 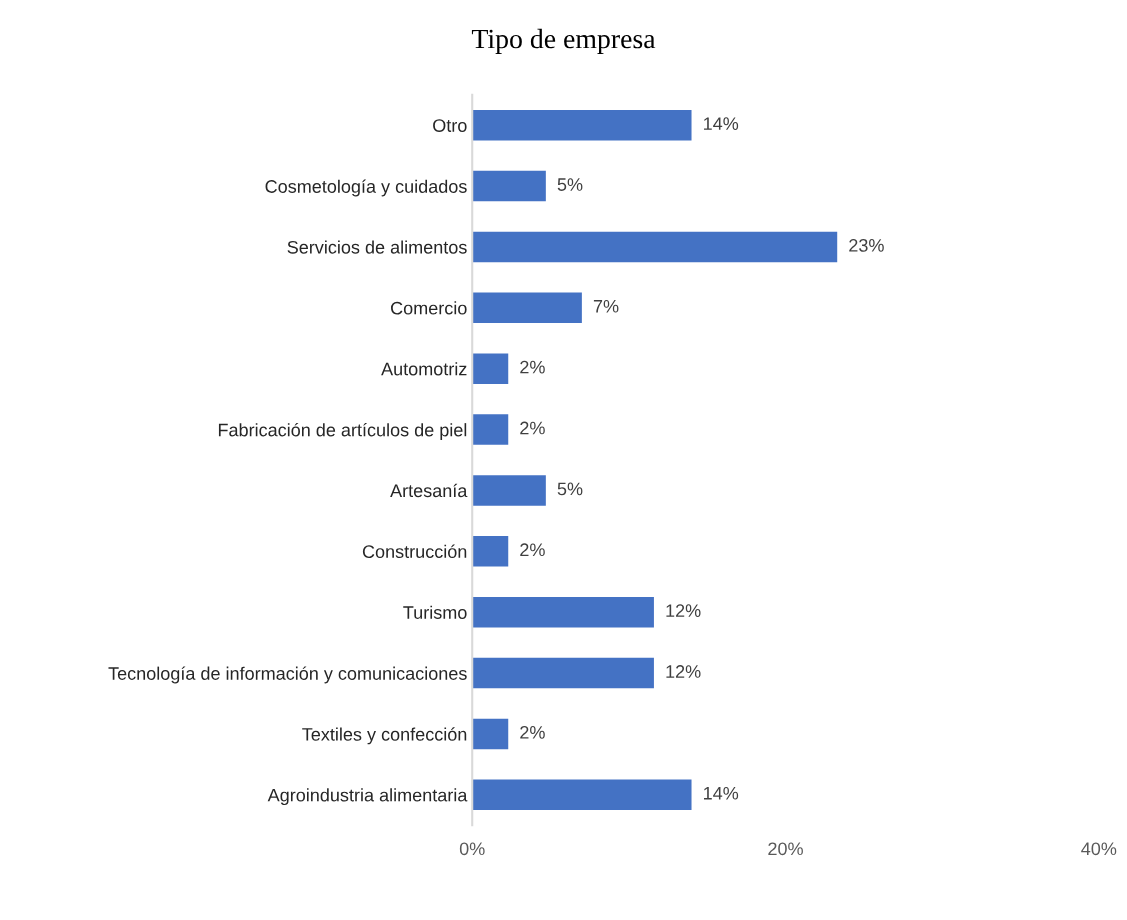 I want to click on y-tick-label: Turismo, so click(x=435, y=612).